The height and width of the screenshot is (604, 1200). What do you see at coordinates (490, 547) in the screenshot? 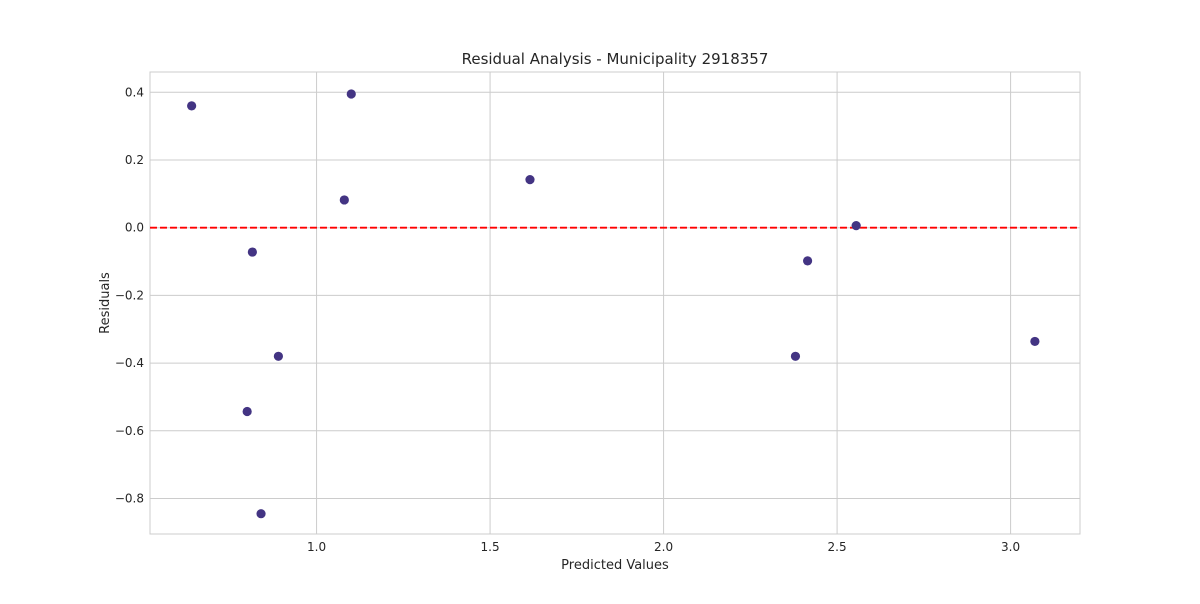
I see `x-tick-label: 1.5` at bounding box center [490, 547].